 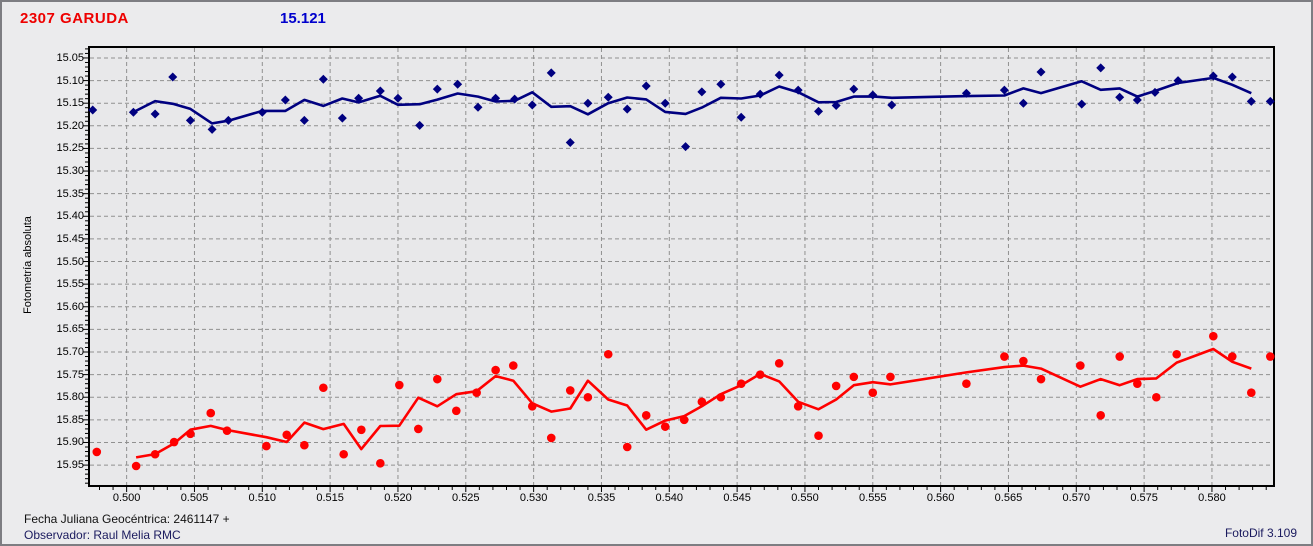 I want to click on x-tick-label: 0.565, so click(x=1008, y=498).